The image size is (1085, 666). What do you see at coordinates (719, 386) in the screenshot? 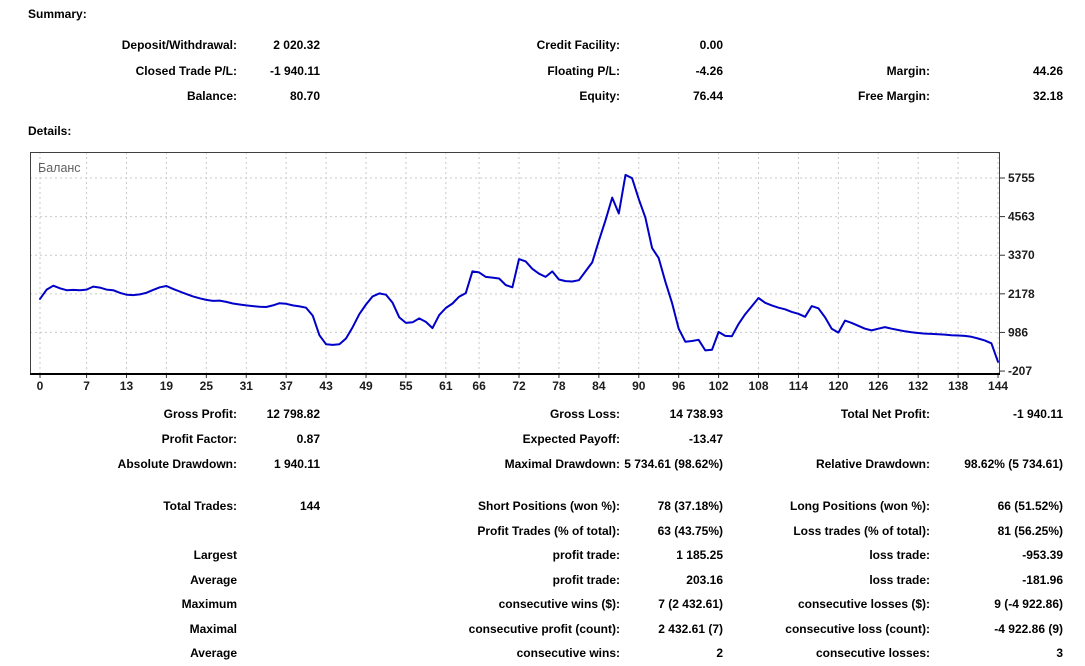
I see `x-axis-label: 102` at bounding box center [719, 386].